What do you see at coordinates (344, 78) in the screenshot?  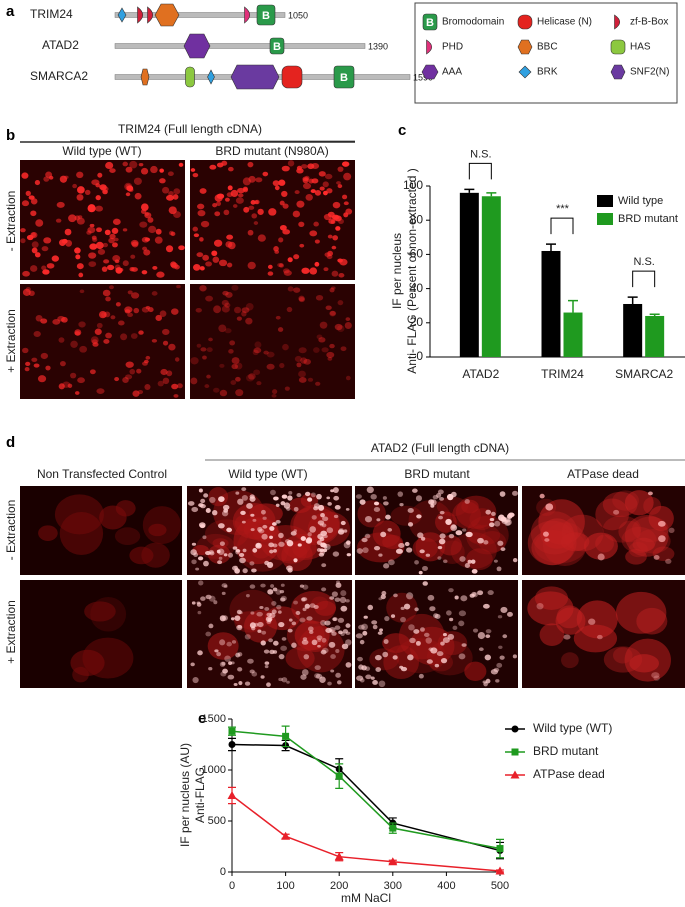 I see `domain-symbol: B` at bounding box center [344, 78].